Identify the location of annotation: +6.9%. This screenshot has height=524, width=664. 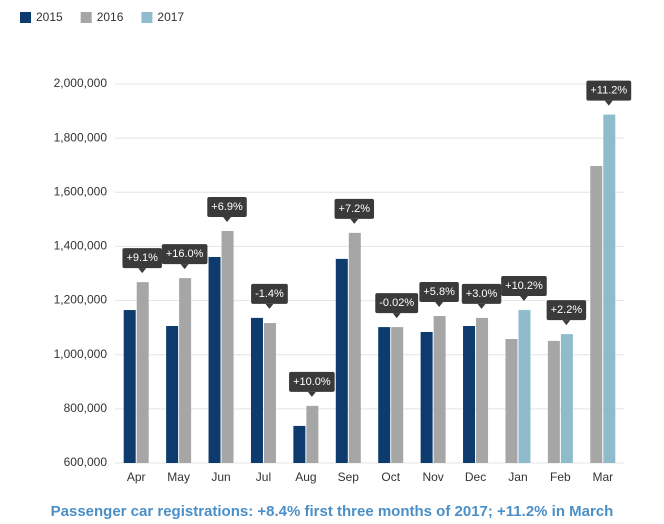
(227, 209).